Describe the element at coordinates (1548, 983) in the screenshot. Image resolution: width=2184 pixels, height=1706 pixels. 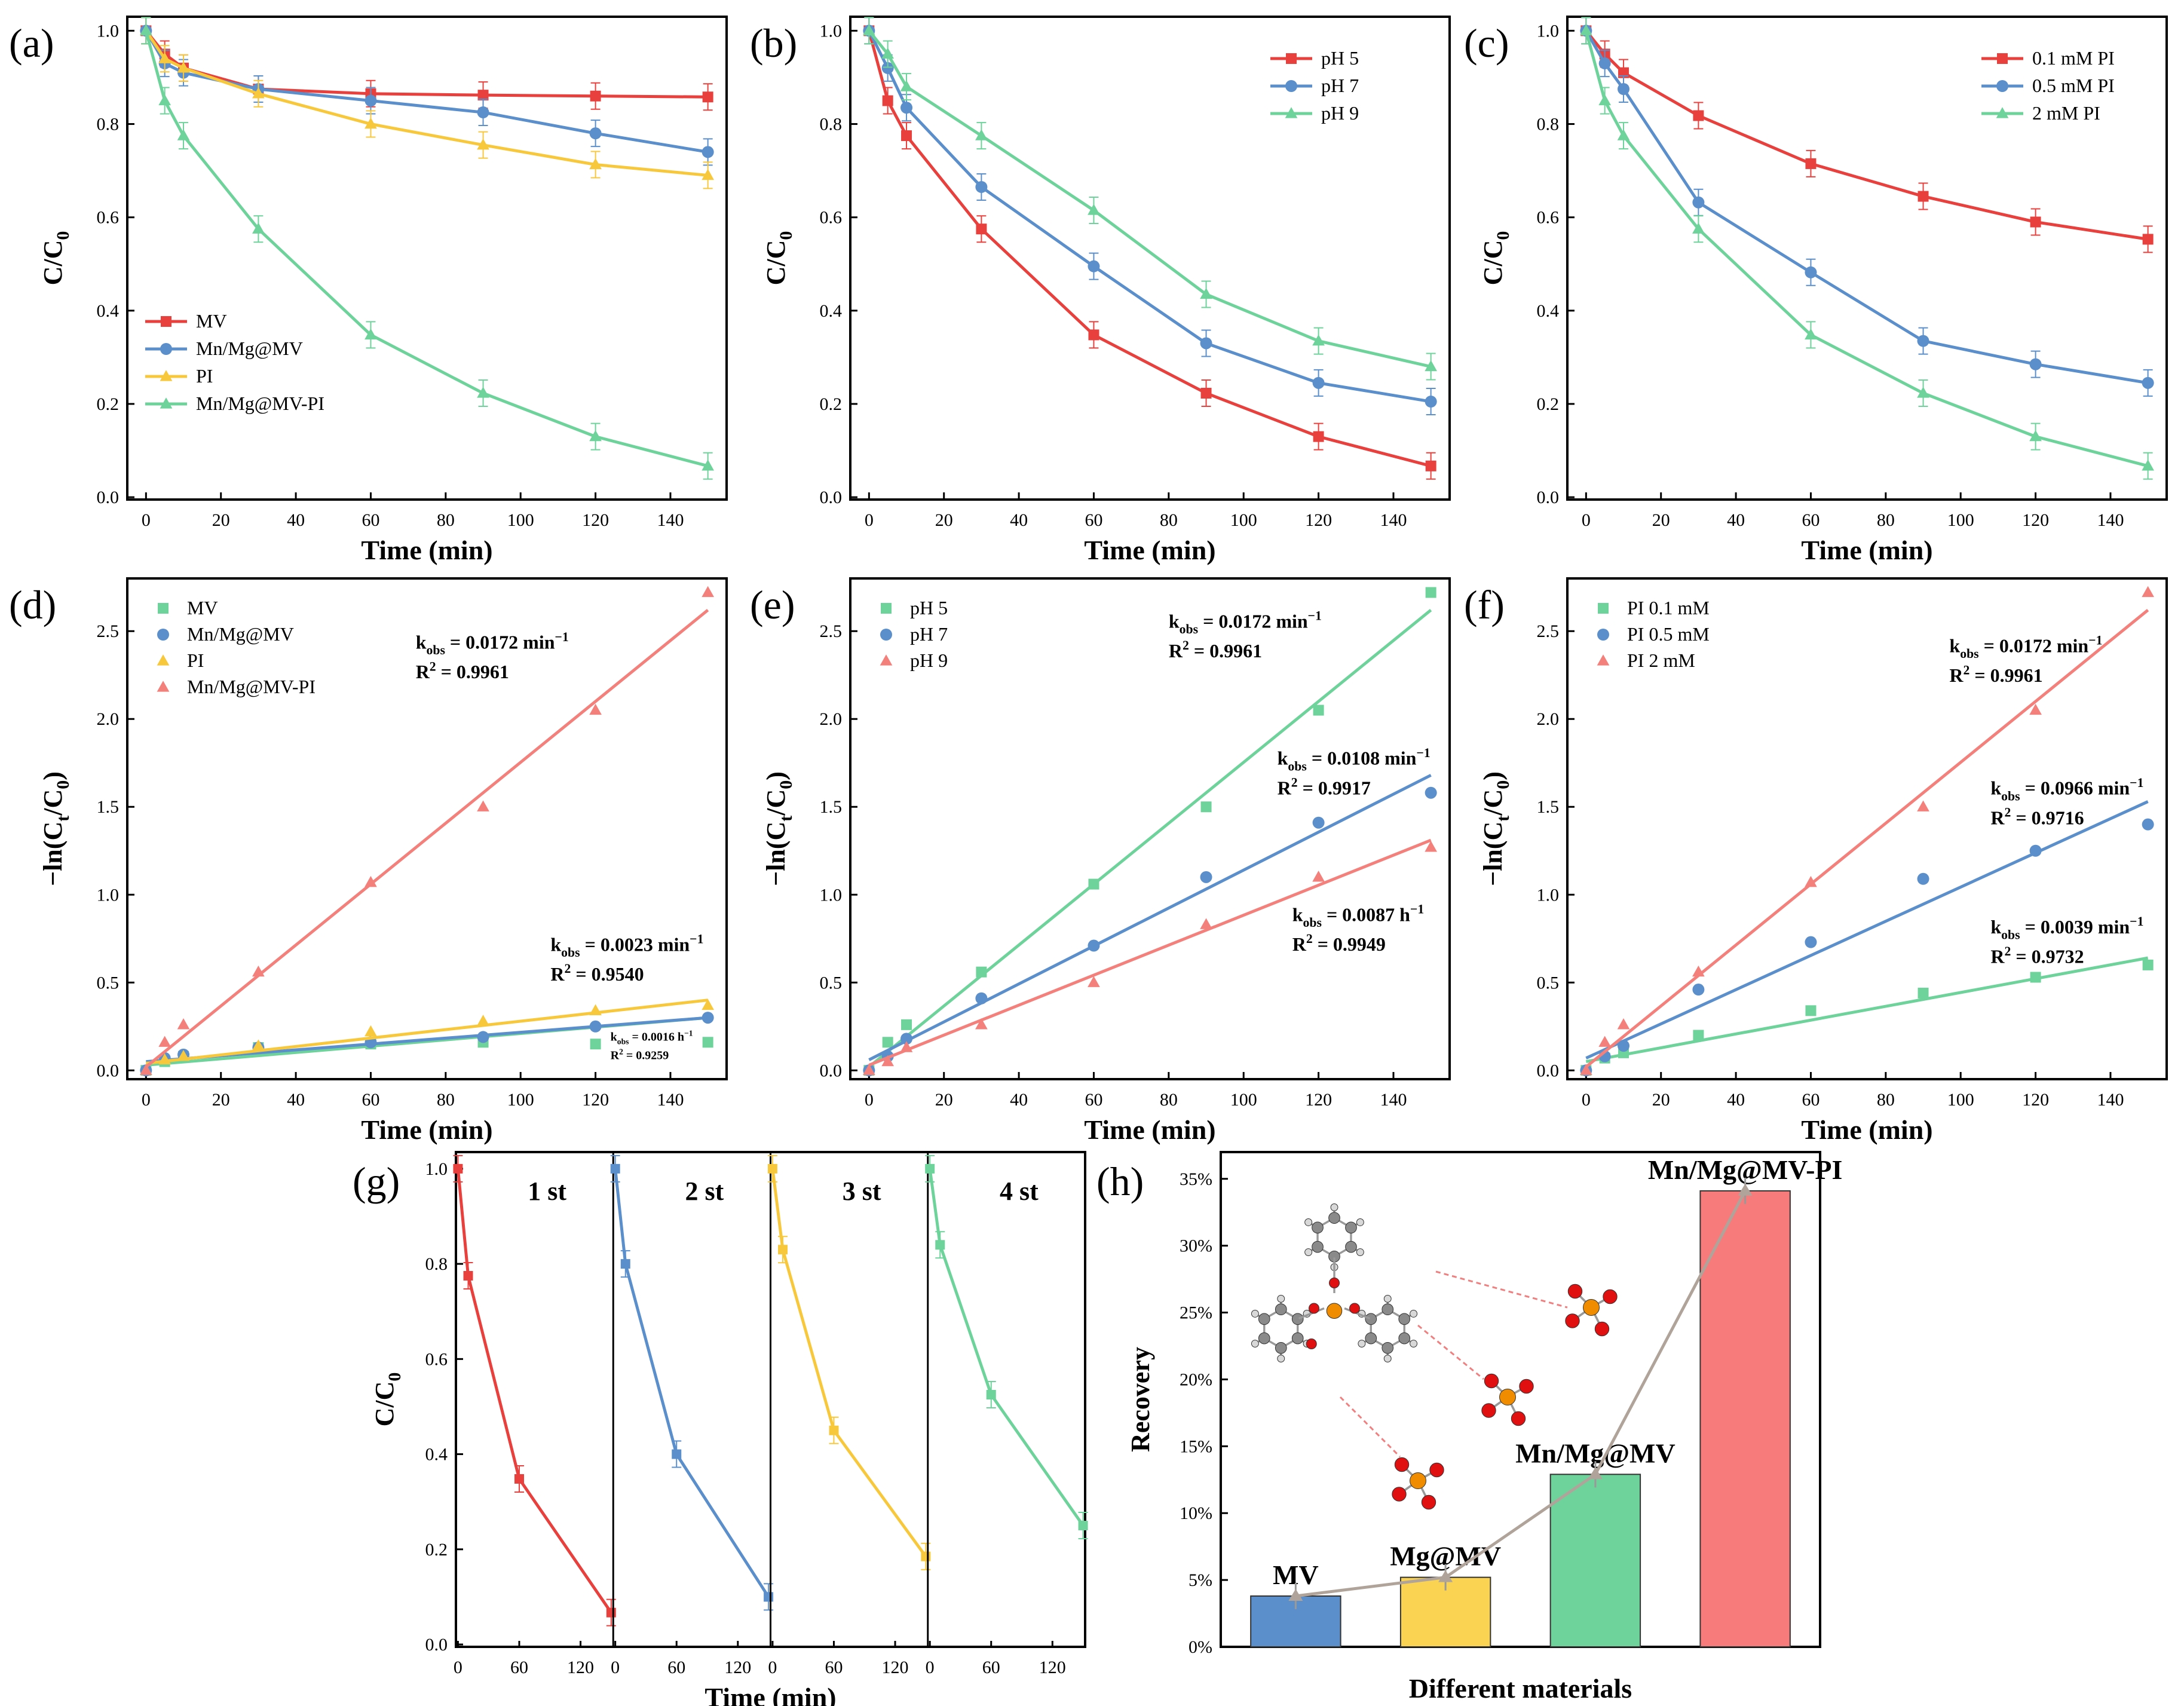
I see `y-tick-label: 0.5` at that location.